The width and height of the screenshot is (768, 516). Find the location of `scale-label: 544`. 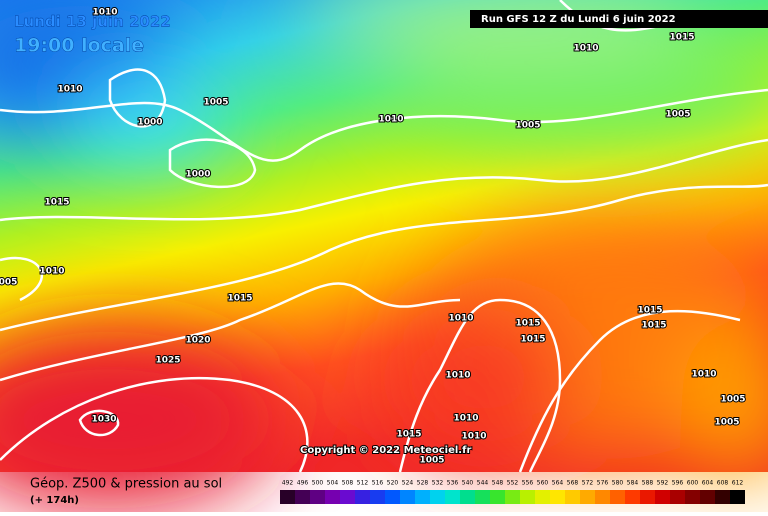

scale-label: 544 is located at coordinates (483, 483).